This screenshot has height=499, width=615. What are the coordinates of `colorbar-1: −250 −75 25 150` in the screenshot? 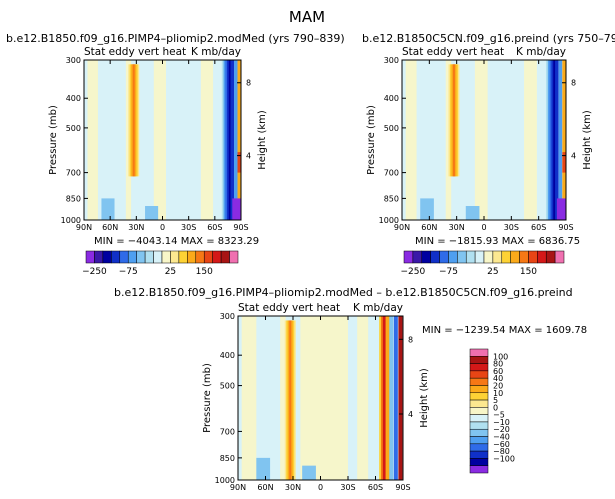 It's located at (160, 263).